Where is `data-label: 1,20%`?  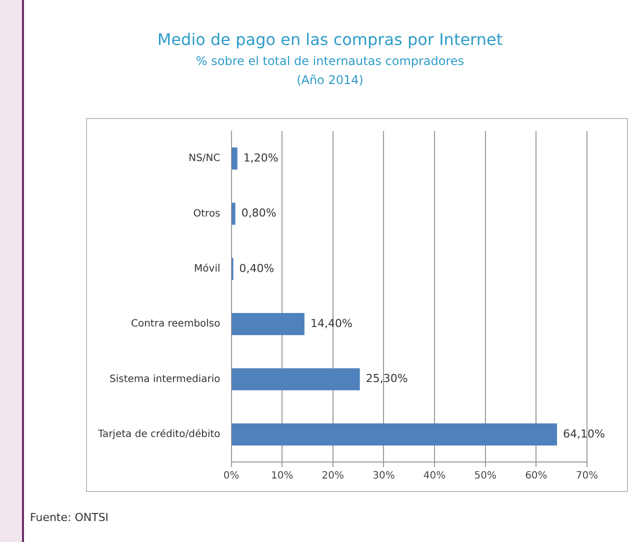 data-label: 1,20% is located at coordinates (260, 157).